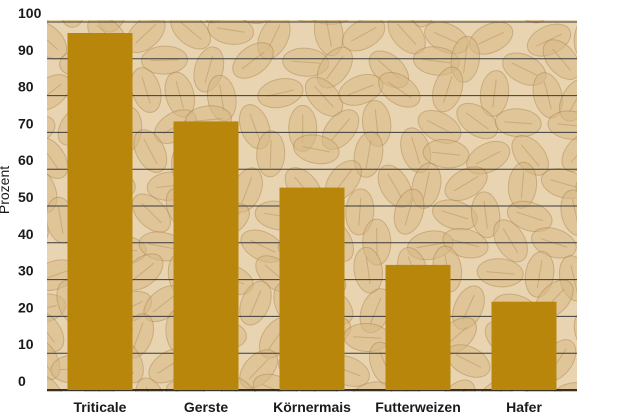 This screenshot has height=420, width=620. Describe the element at coordinates (26, 123) in the screenshot. I see `y-tick-label: 70` at that location.